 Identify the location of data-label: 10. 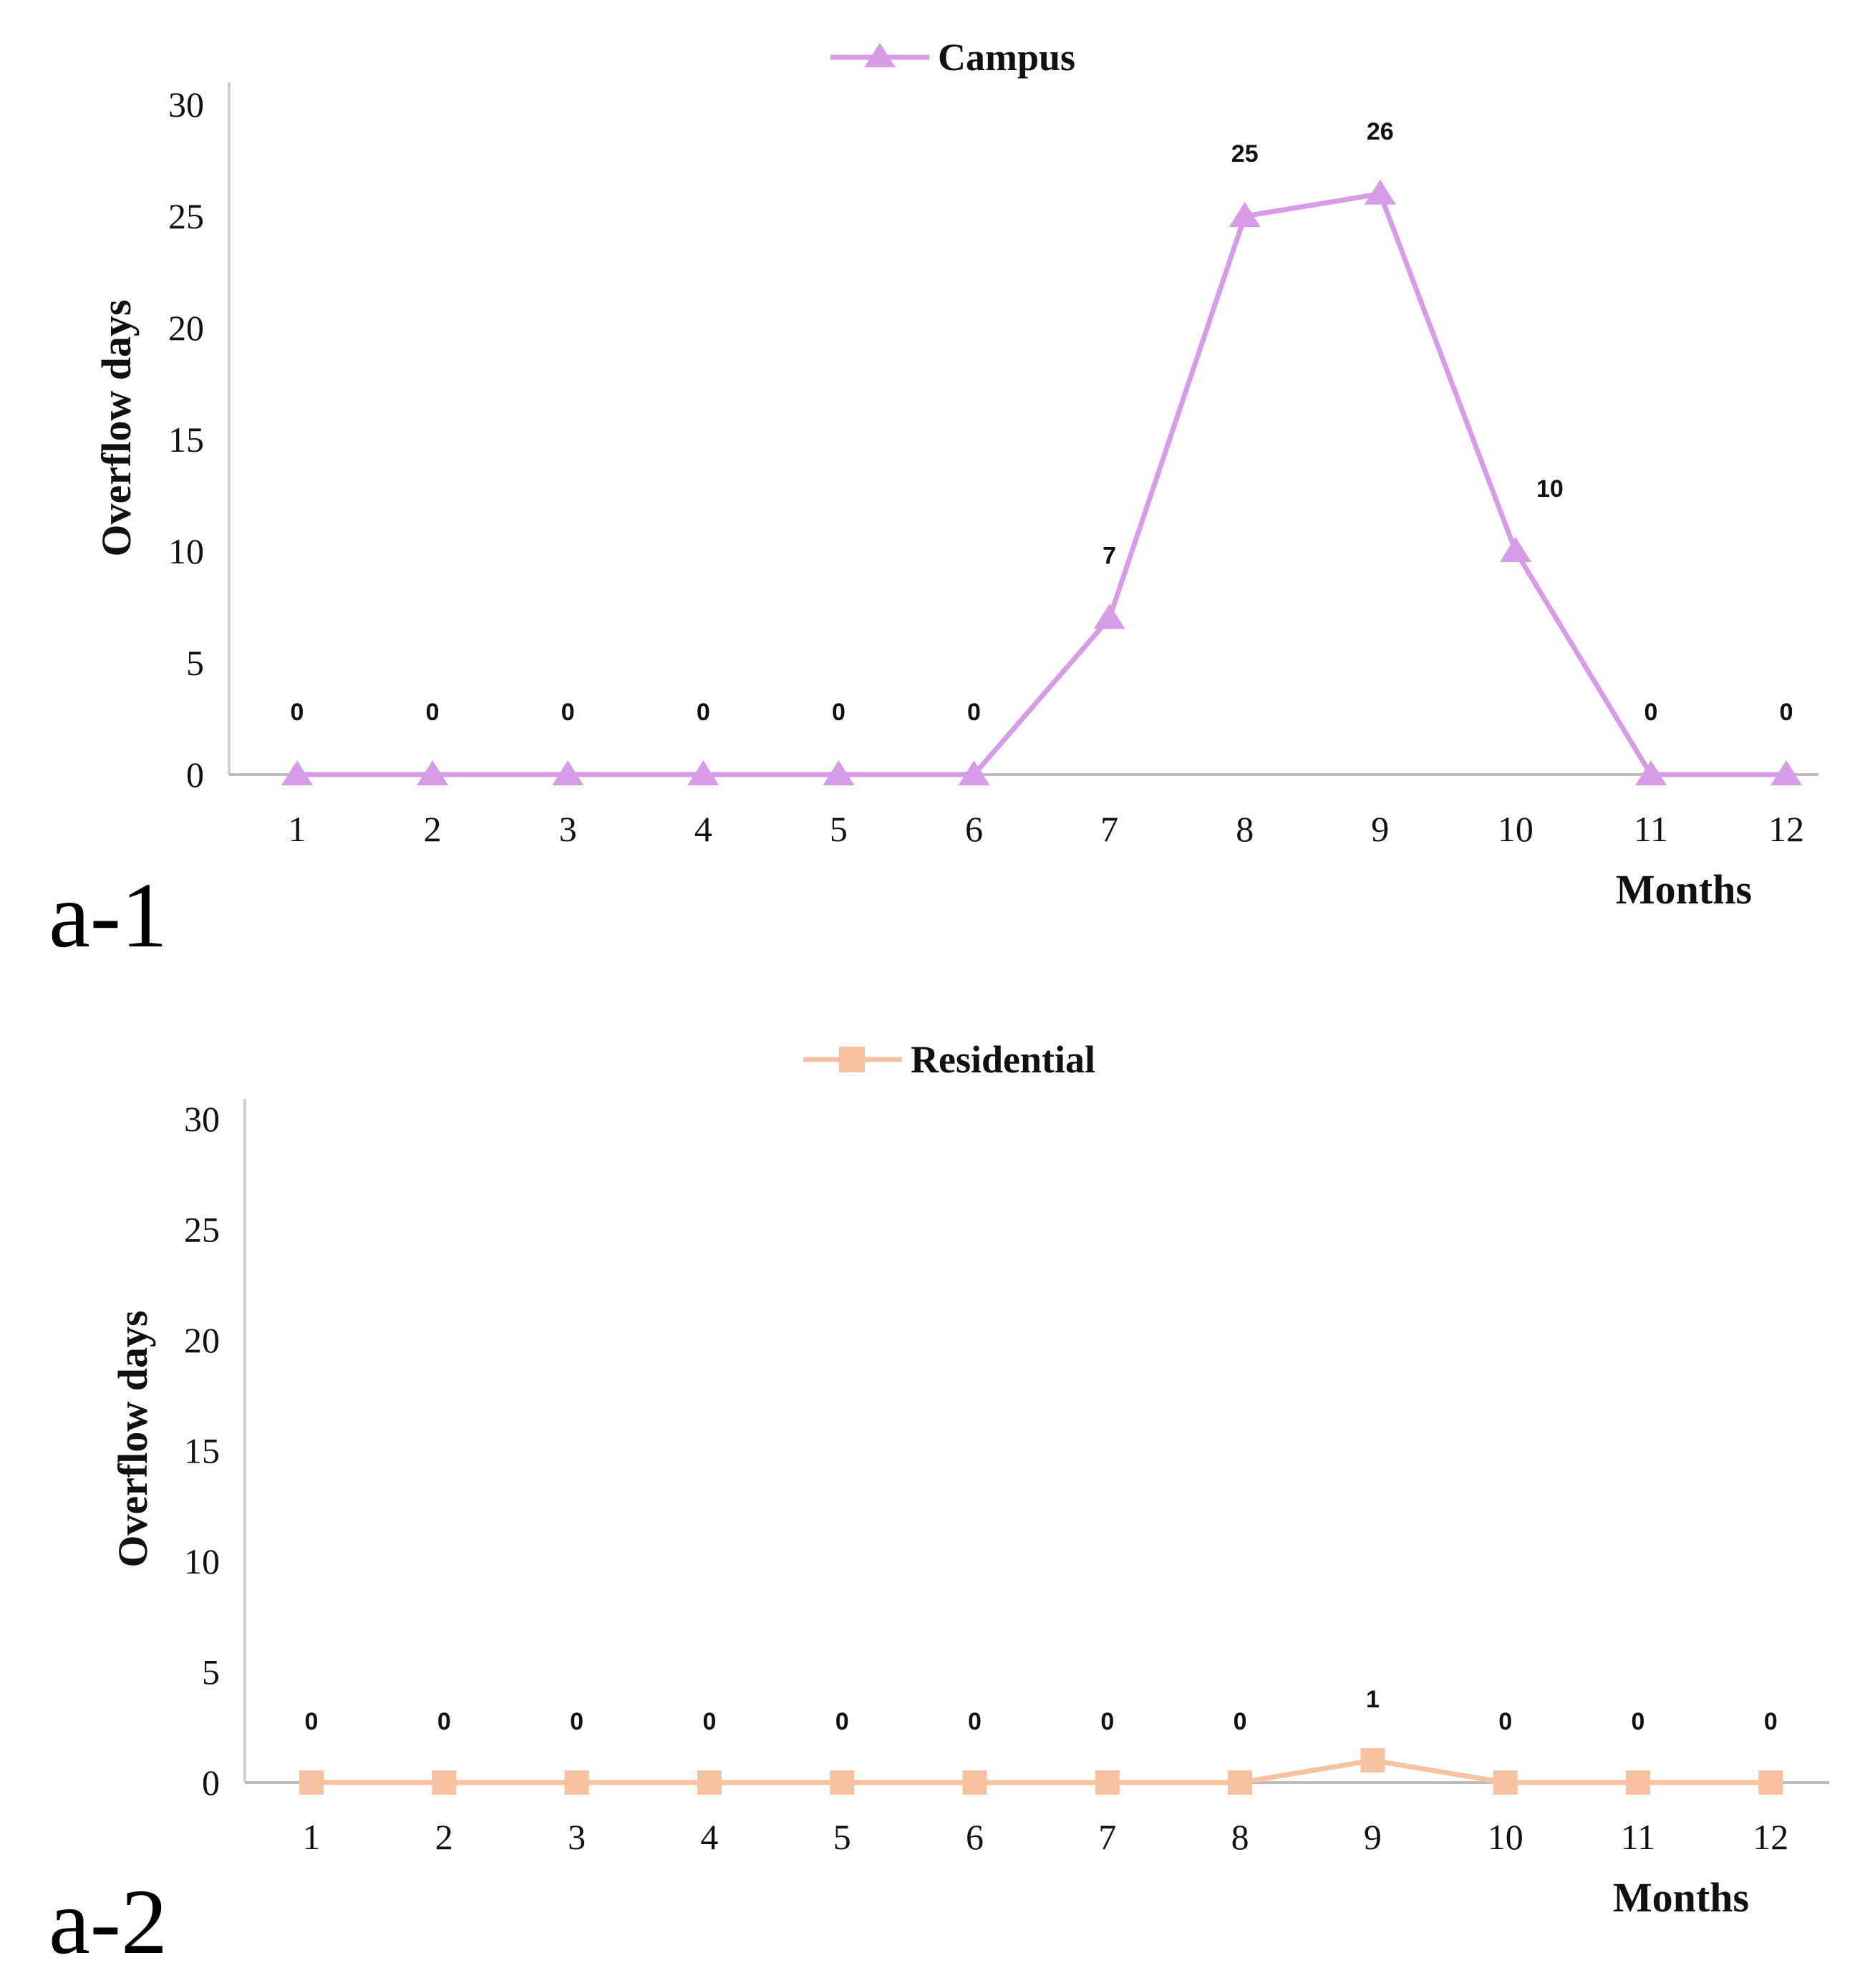
(1550, 489).